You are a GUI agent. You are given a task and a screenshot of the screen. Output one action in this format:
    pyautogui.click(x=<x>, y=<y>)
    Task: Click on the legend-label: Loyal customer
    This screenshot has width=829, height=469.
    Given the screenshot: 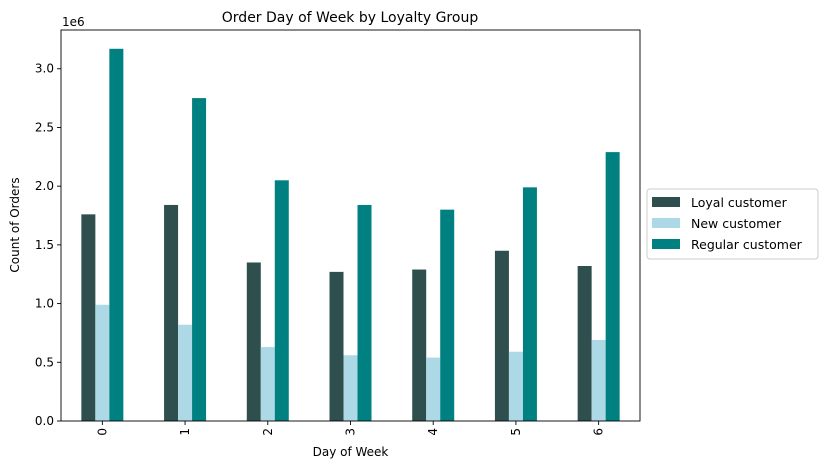 What is the action you would take?
    pyautogui.click(x=739, y=202)
    